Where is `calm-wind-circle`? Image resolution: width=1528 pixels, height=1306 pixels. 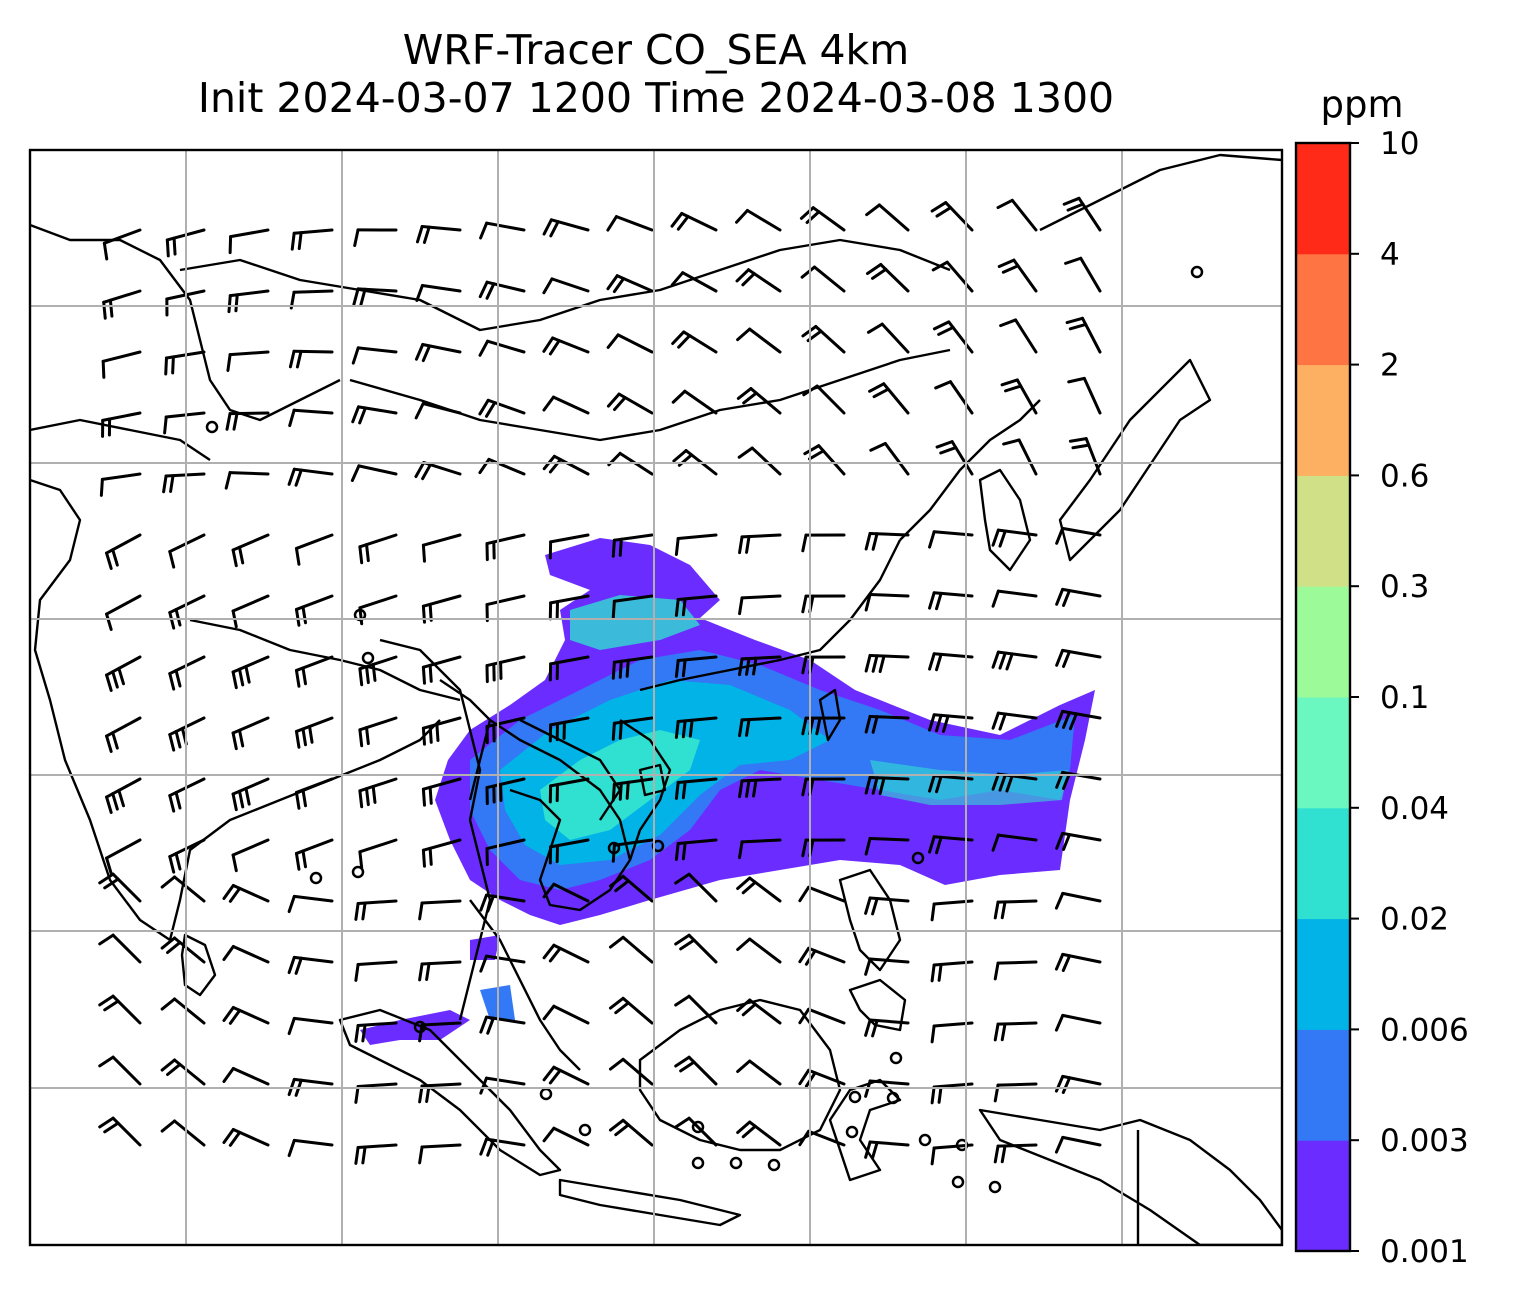
calm-wind-circle is located at coordinates (958, 1182).